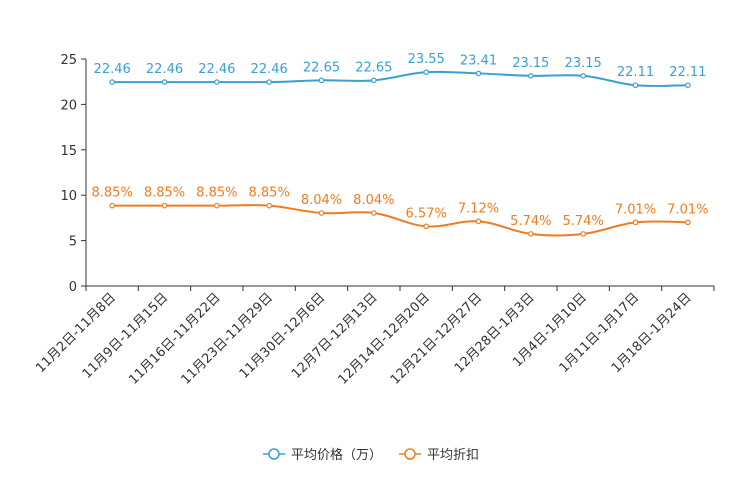 The width and height of the screenshot is (744, 496). What do you see at coordinates (436, 338) in the screenshot?
I see `x-tick-label: 12月21日-12月27日` at bounding box center [436, 338].